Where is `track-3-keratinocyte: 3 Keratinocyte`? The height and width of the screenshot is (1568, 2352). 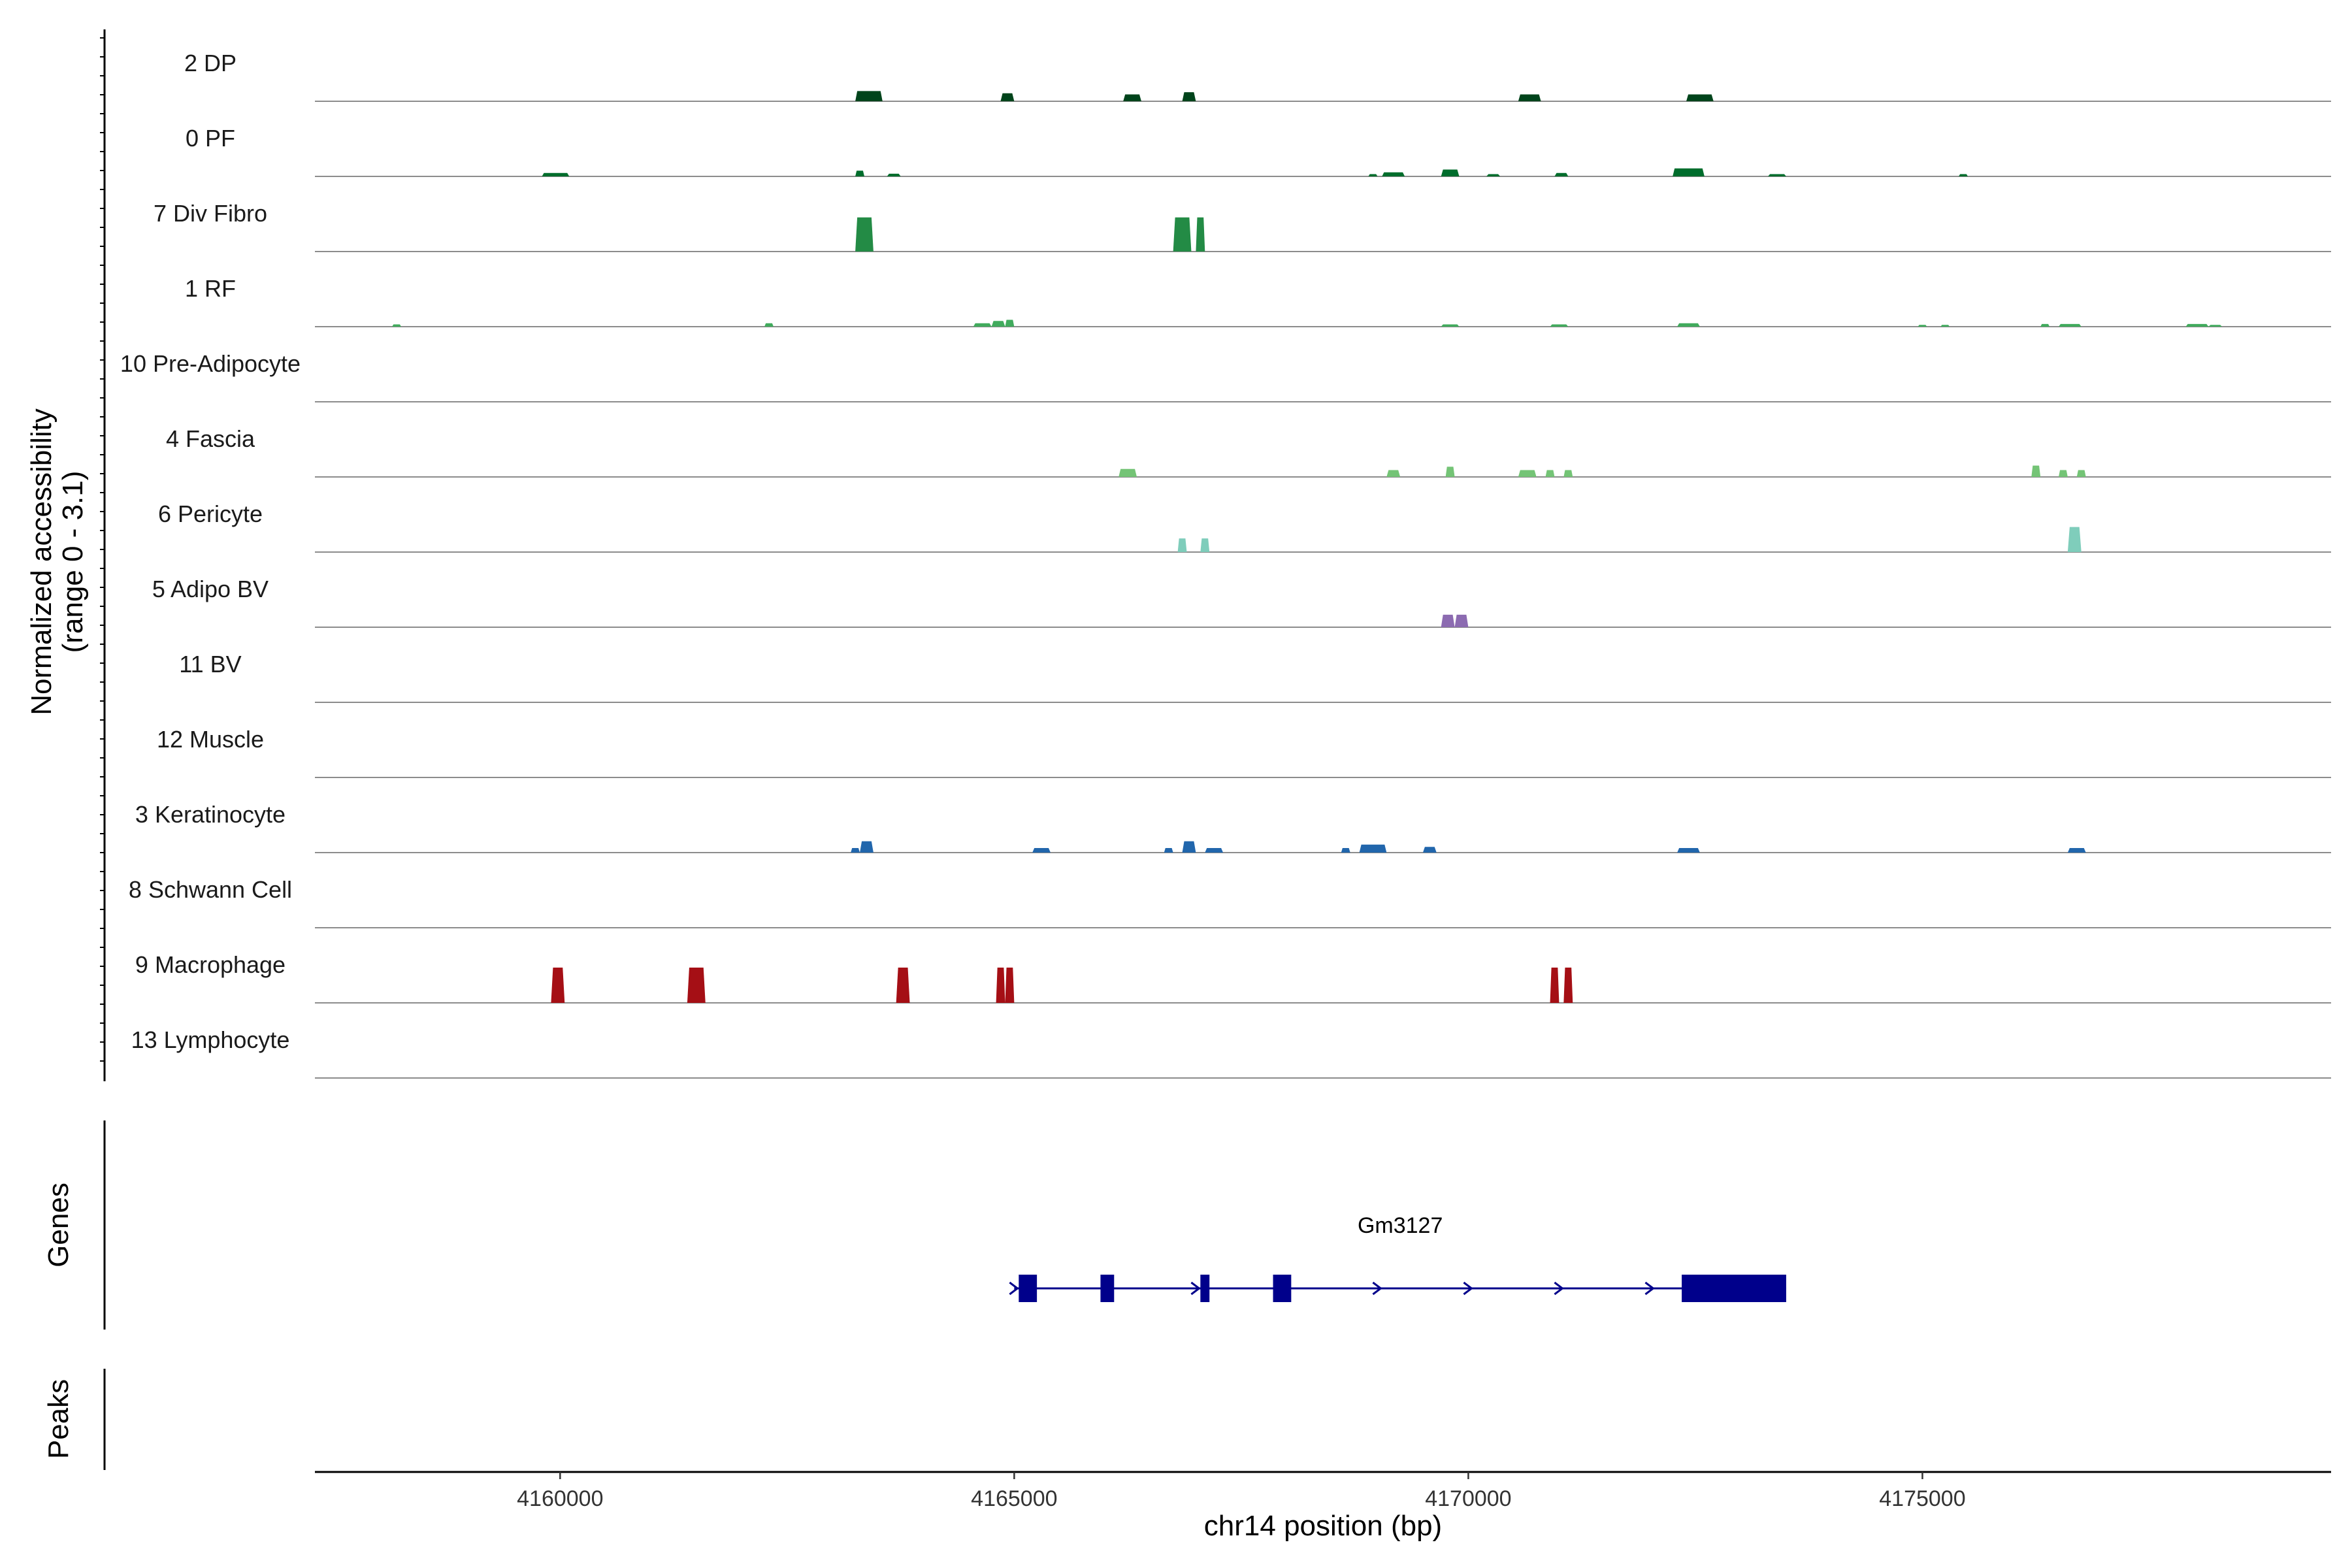
track-3-keratinocyte: 3 Keratinocyte is located at coordinates (1233, 827).